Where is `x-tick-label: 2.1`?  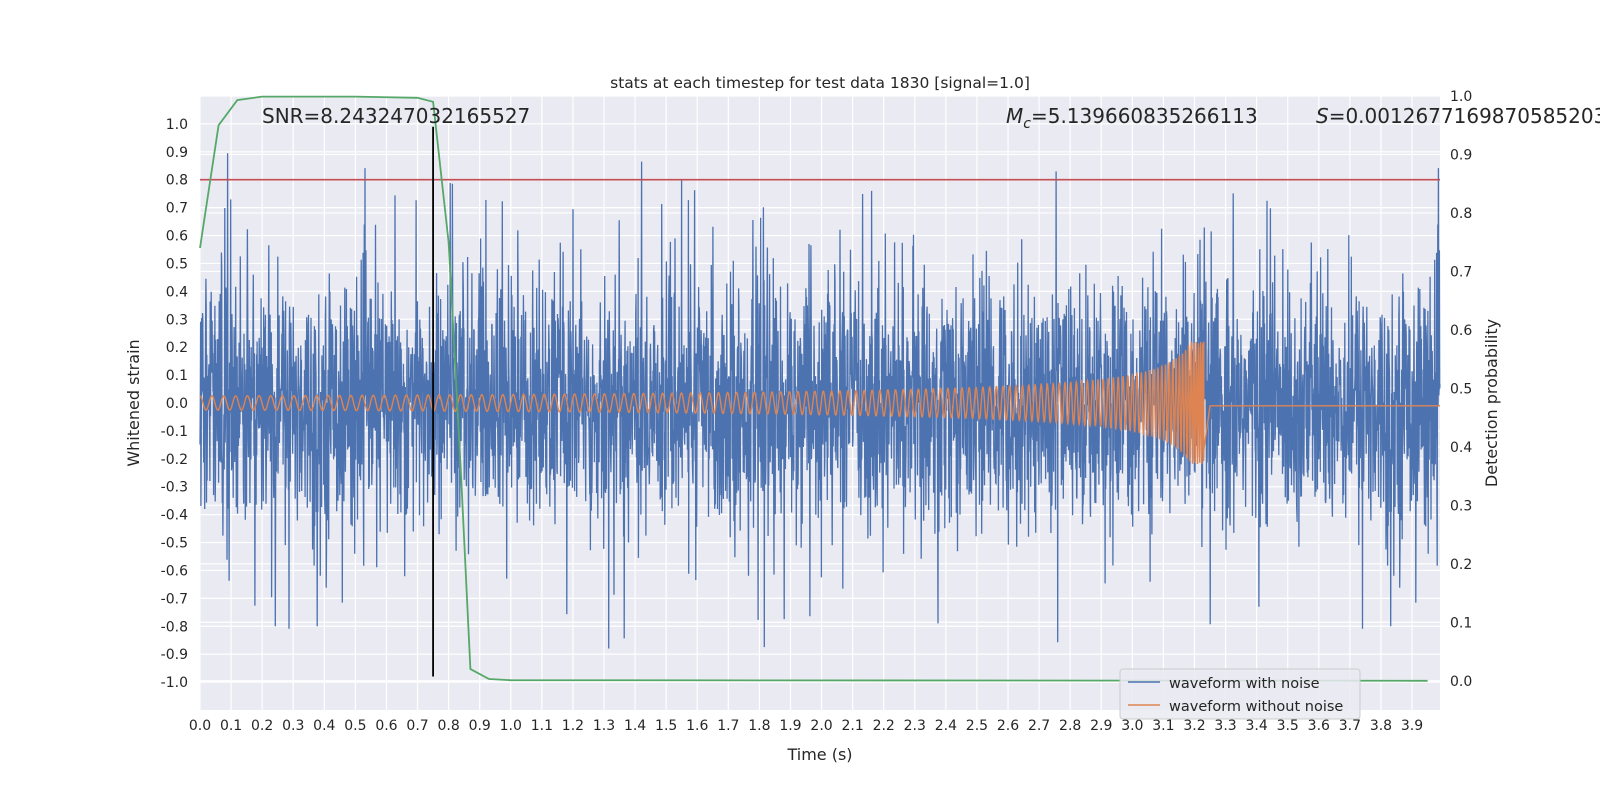 x-tick-label: 2.1 is located at coordinates (852, 726).